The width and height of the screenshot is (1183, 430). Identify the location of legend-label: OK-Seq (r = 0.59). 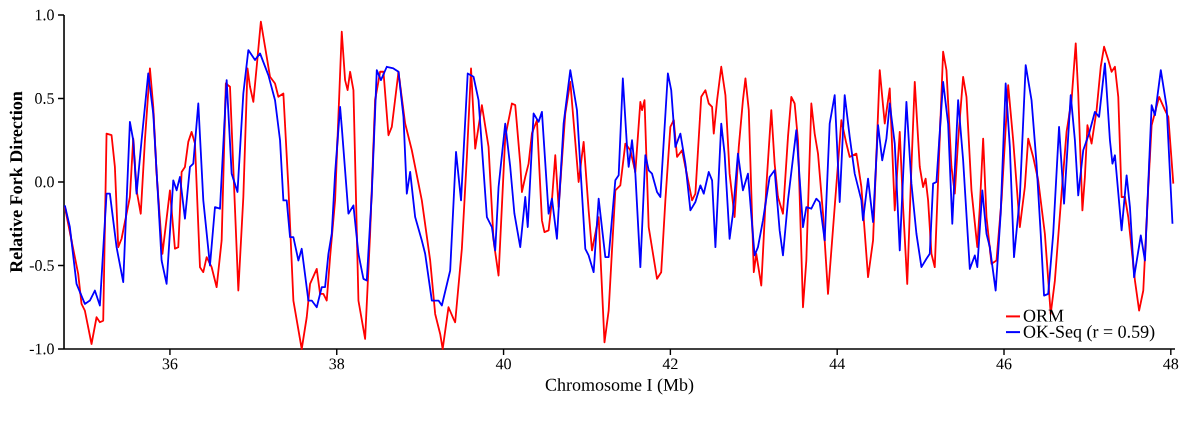
(1089, 333).